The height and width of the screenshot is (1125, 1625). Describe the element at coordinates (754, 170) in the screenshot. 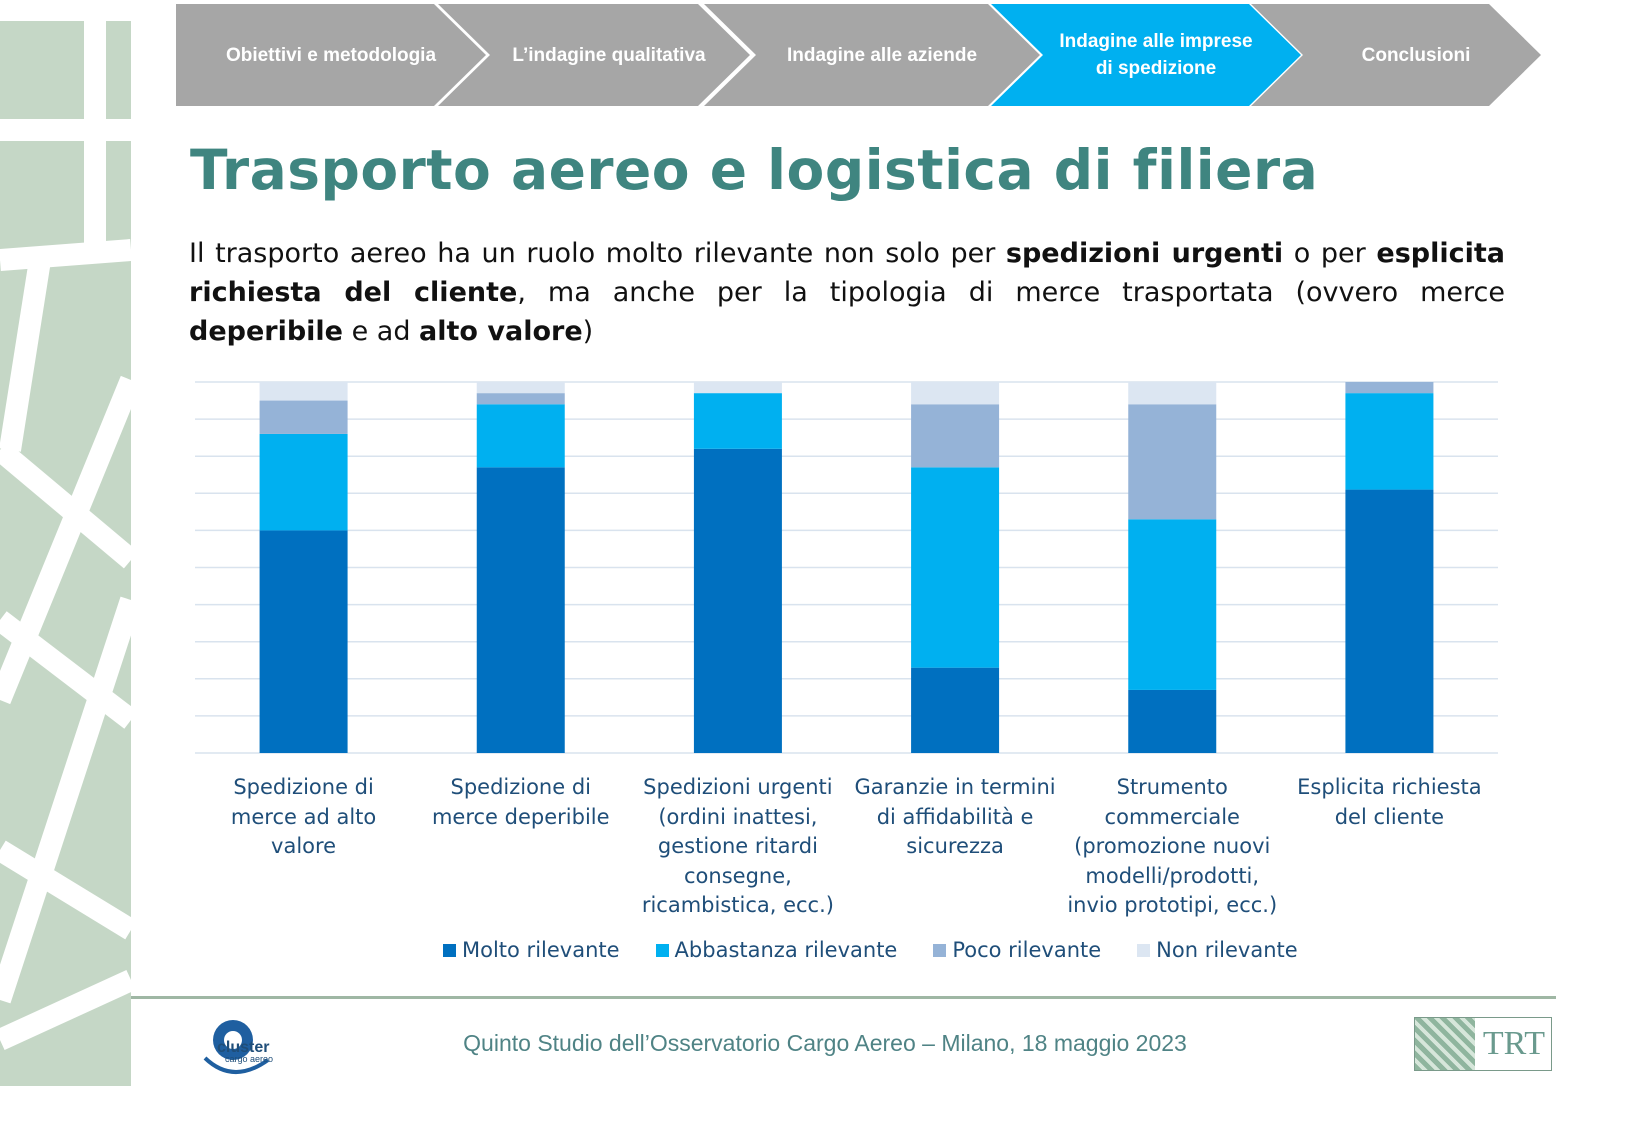

I see `page-title: Trasporto aereo e logistica di filiera` at that location.